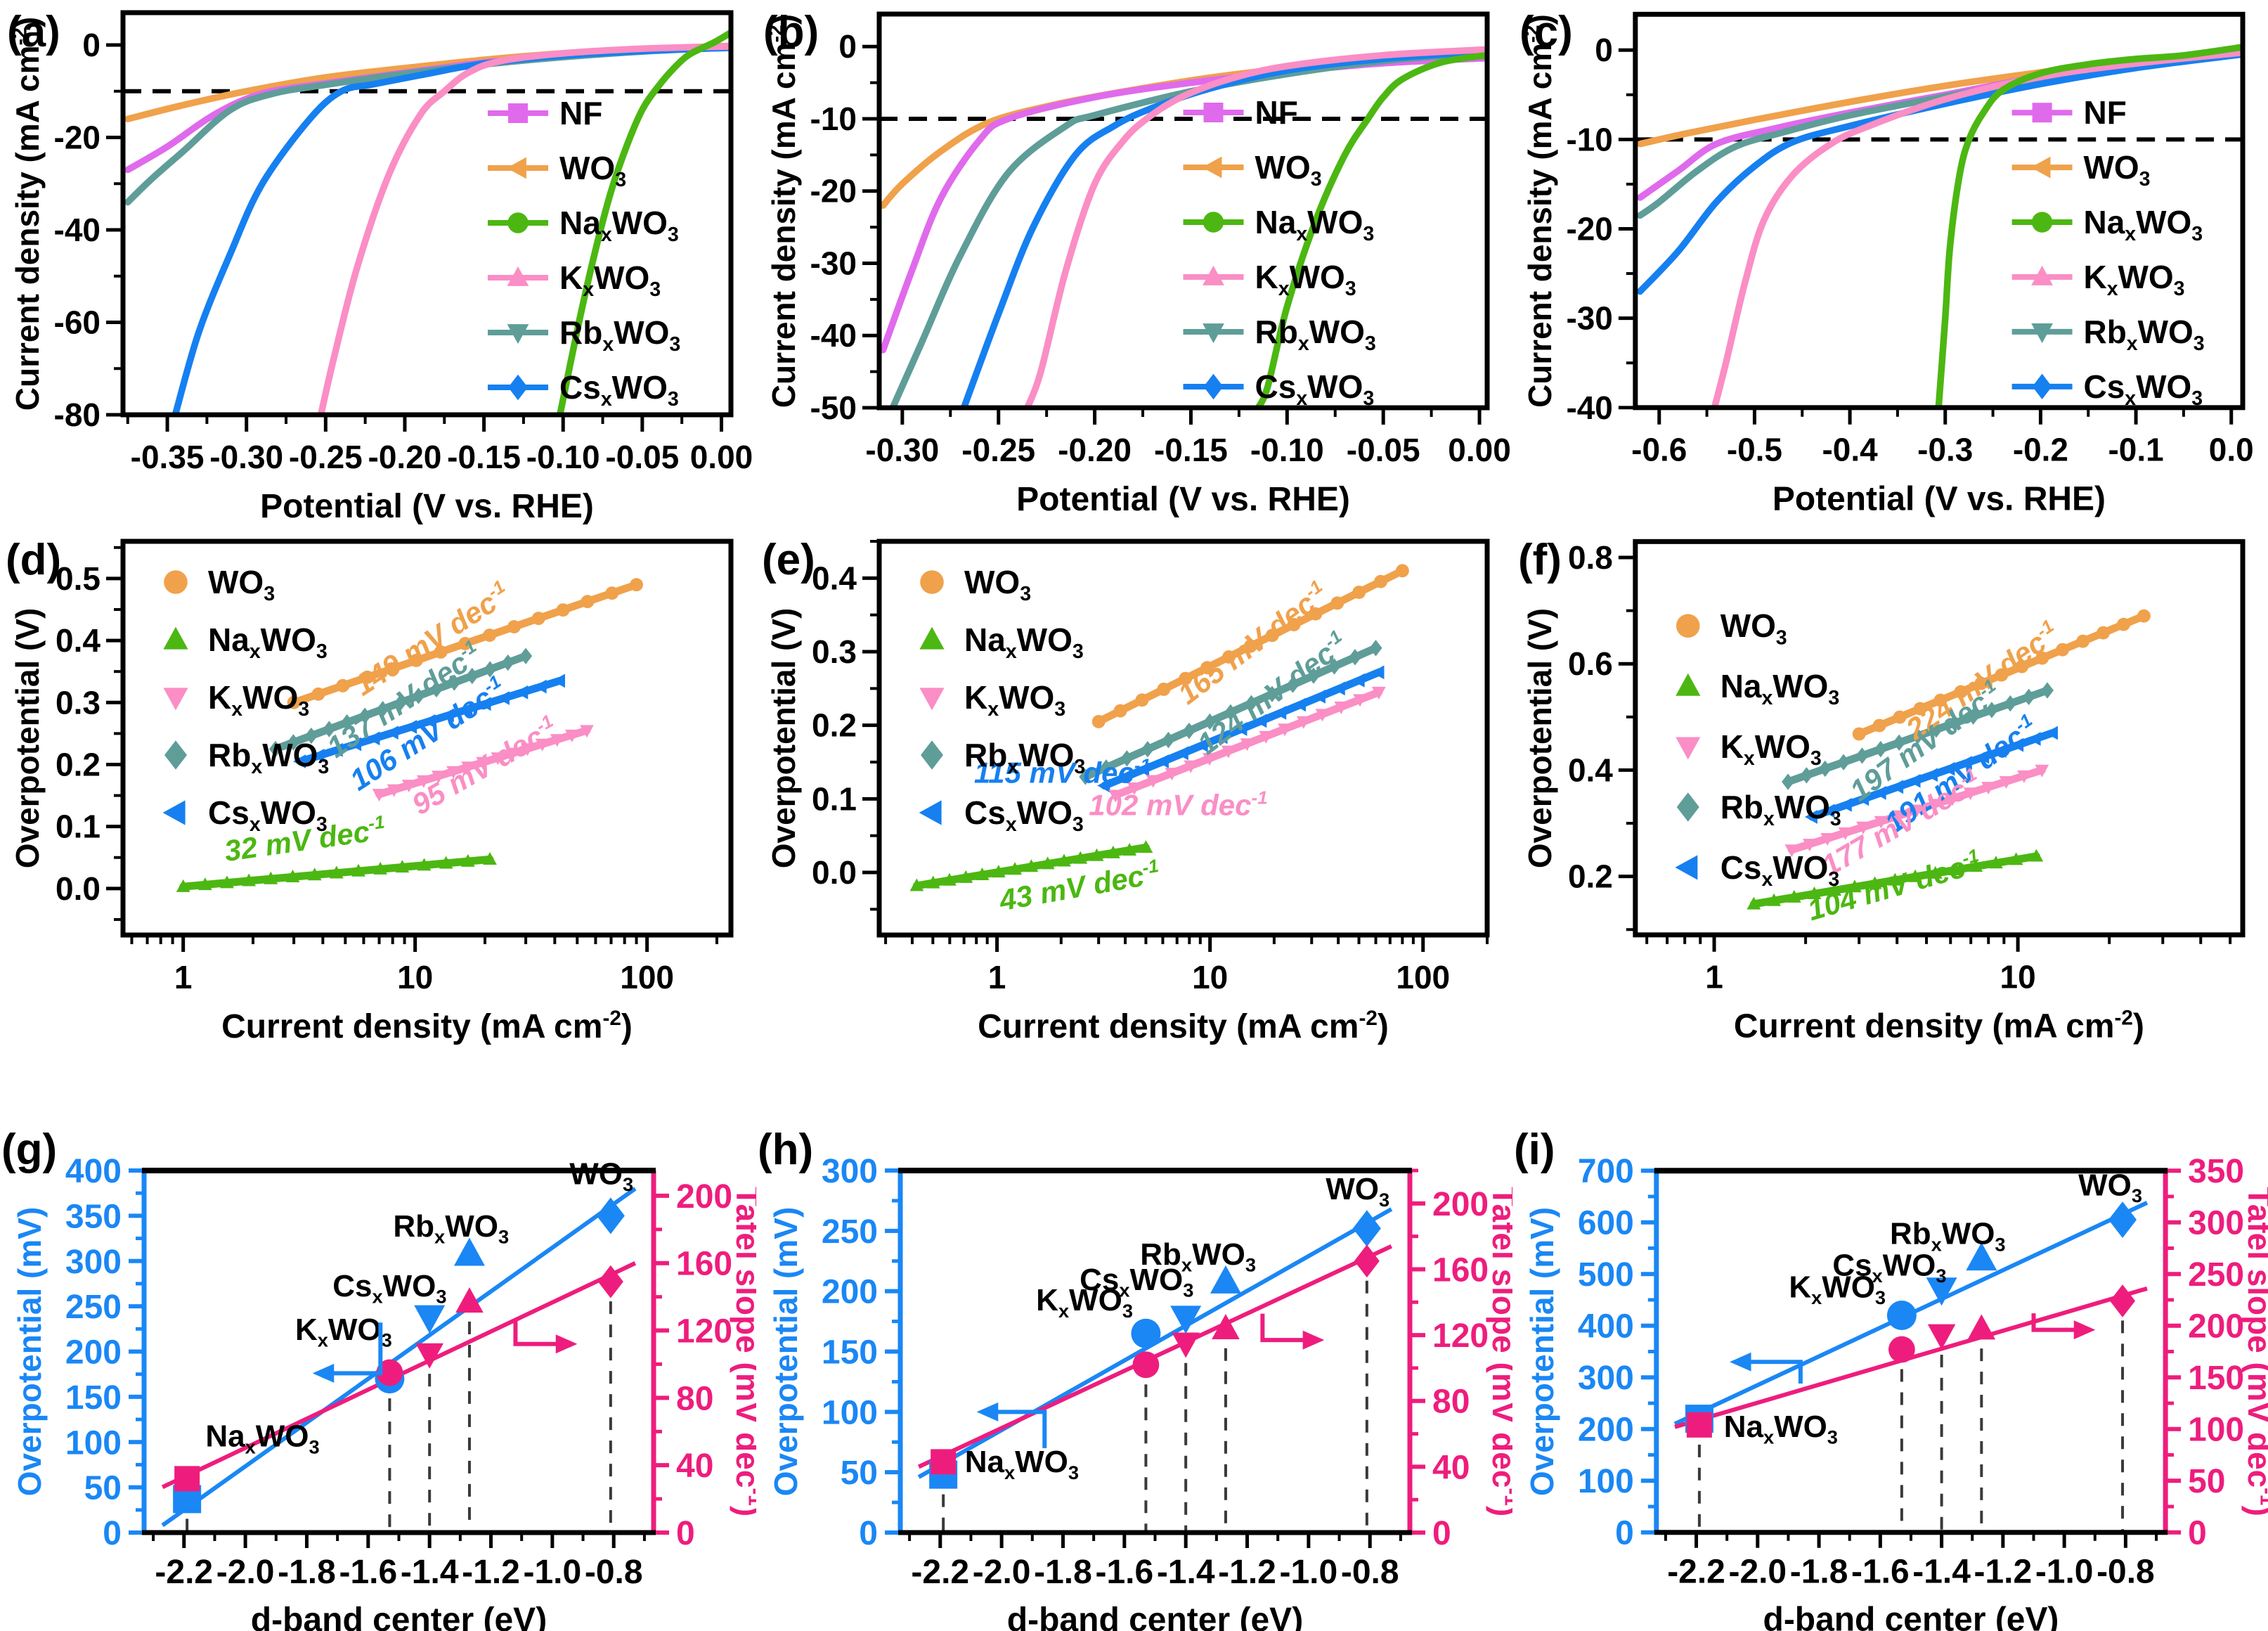 The height and width of the screenshot is (1631, 2268). I want to click on y-tick-label: -60, so click(77, 322).